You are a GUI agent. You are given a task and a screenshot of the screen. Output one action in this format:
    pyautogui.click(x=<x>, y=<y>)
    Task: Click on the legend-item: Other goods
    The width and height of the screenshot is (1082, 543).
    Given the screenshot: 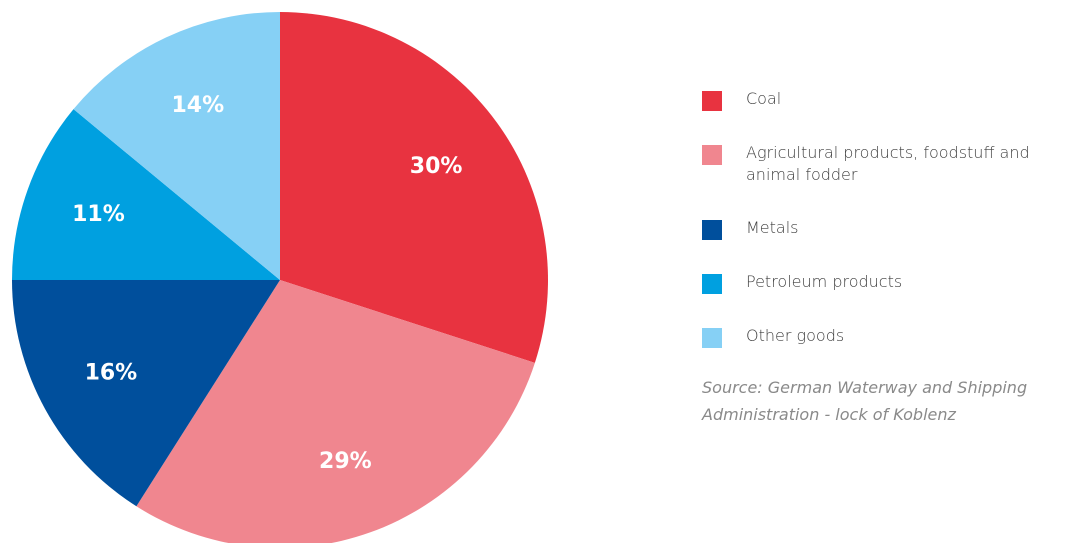 What is the action you would take?
    pyautogui.click(x=888, y=336)
    